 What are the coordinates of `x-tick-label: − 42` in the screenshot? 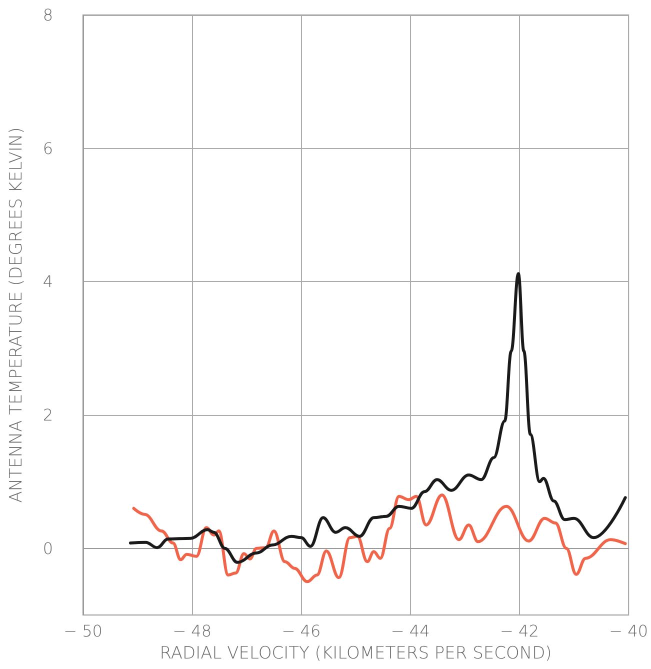 It's located at (519, 631).